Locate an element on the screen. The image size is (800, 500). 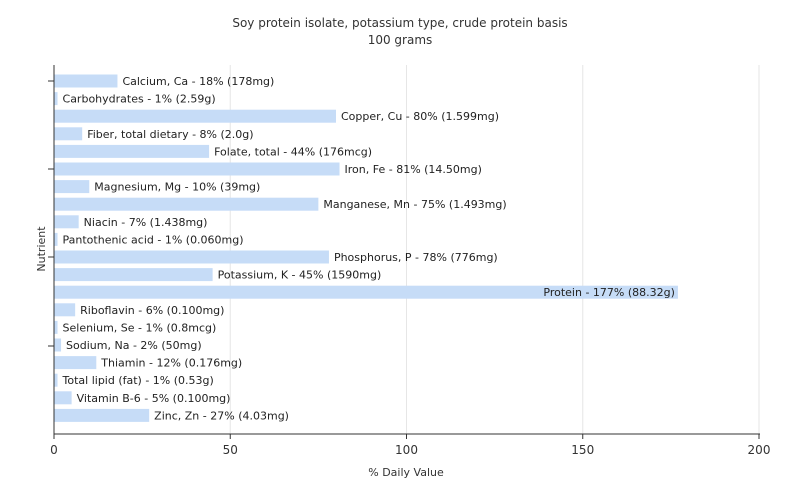
bar-label: Folate, total - 44% (176mcg) is located at coordinates (293, 151).